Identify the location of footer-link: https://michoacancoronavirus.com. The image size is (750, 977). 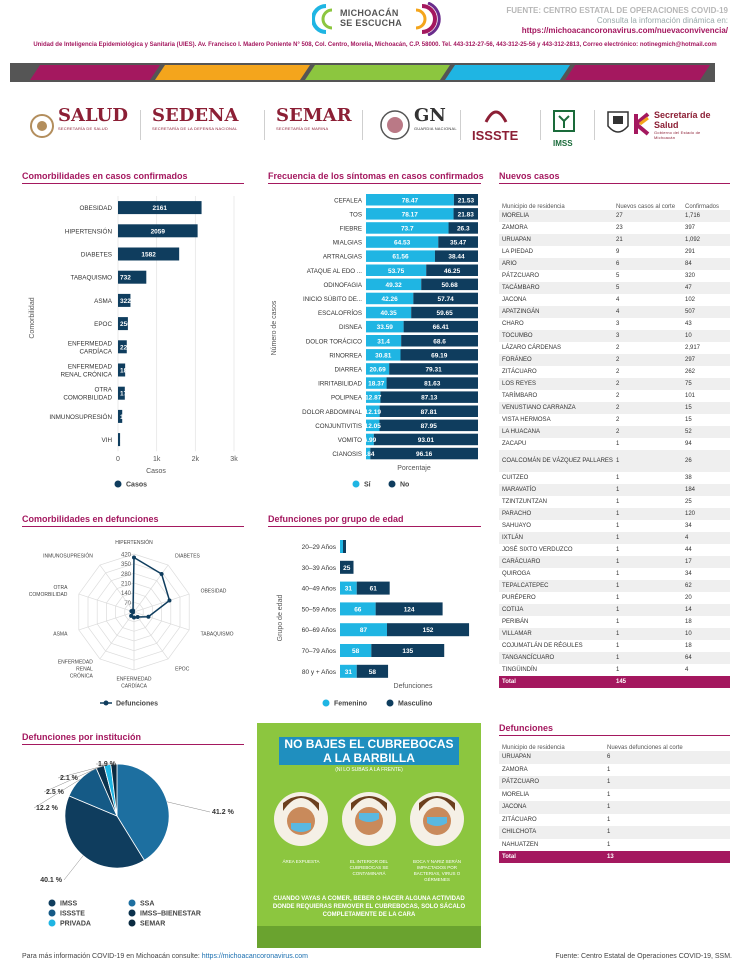
(254, 956).